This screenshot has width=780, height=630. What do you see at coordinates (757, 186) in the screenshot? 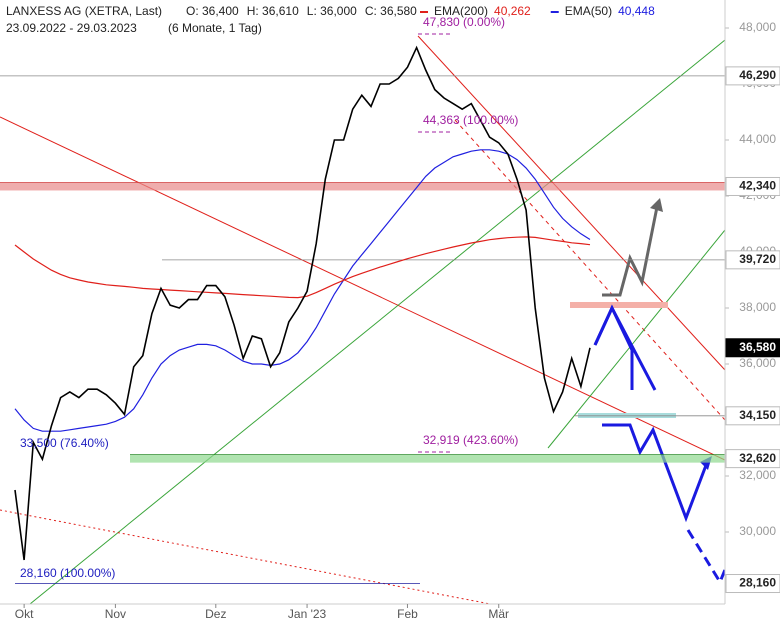
I see `level-label: 42,340` at bounding box center [757, 186].